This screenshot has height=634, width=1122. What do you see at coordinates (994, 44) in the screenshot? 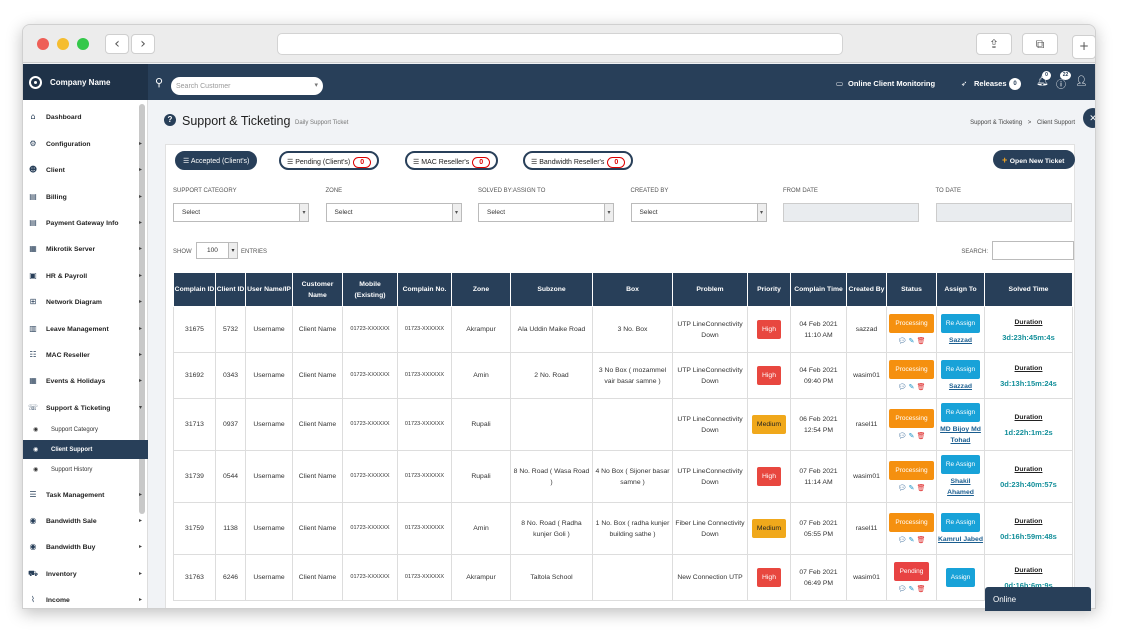
I see `share-button: ⇪` at bounding box center [994, 44].